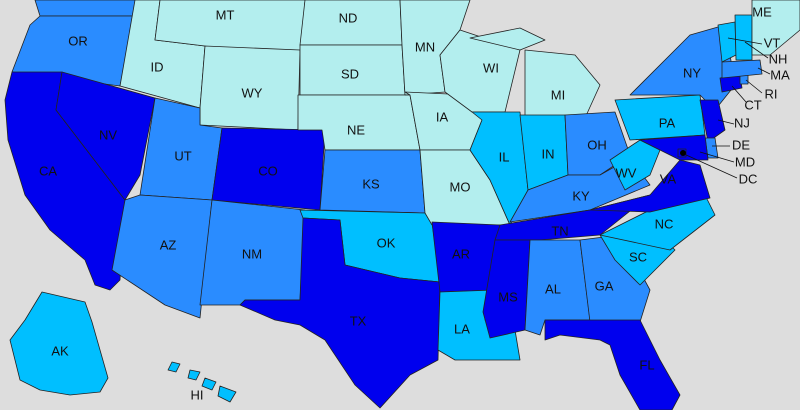  Describe the element at coordinates (756, 50) in the screenshot. I see `leader-line-nh` at that location.